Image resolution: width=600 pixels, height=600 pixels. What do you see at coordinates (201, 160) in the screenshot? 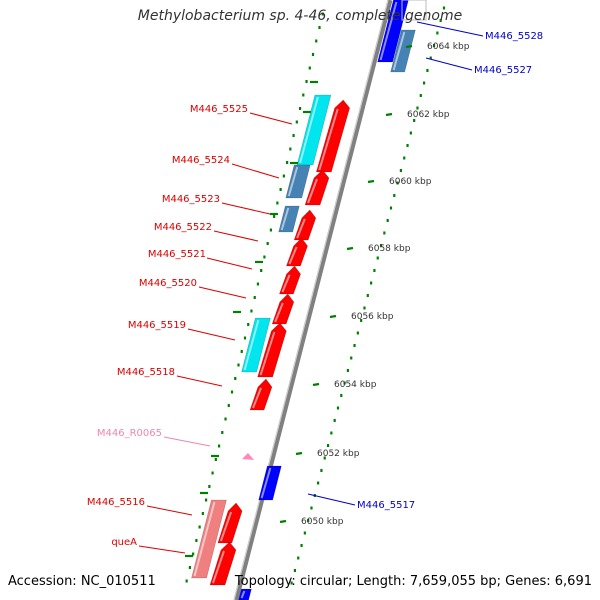
I see `gene-label: M446_5524` at bounding box center [201, 160].